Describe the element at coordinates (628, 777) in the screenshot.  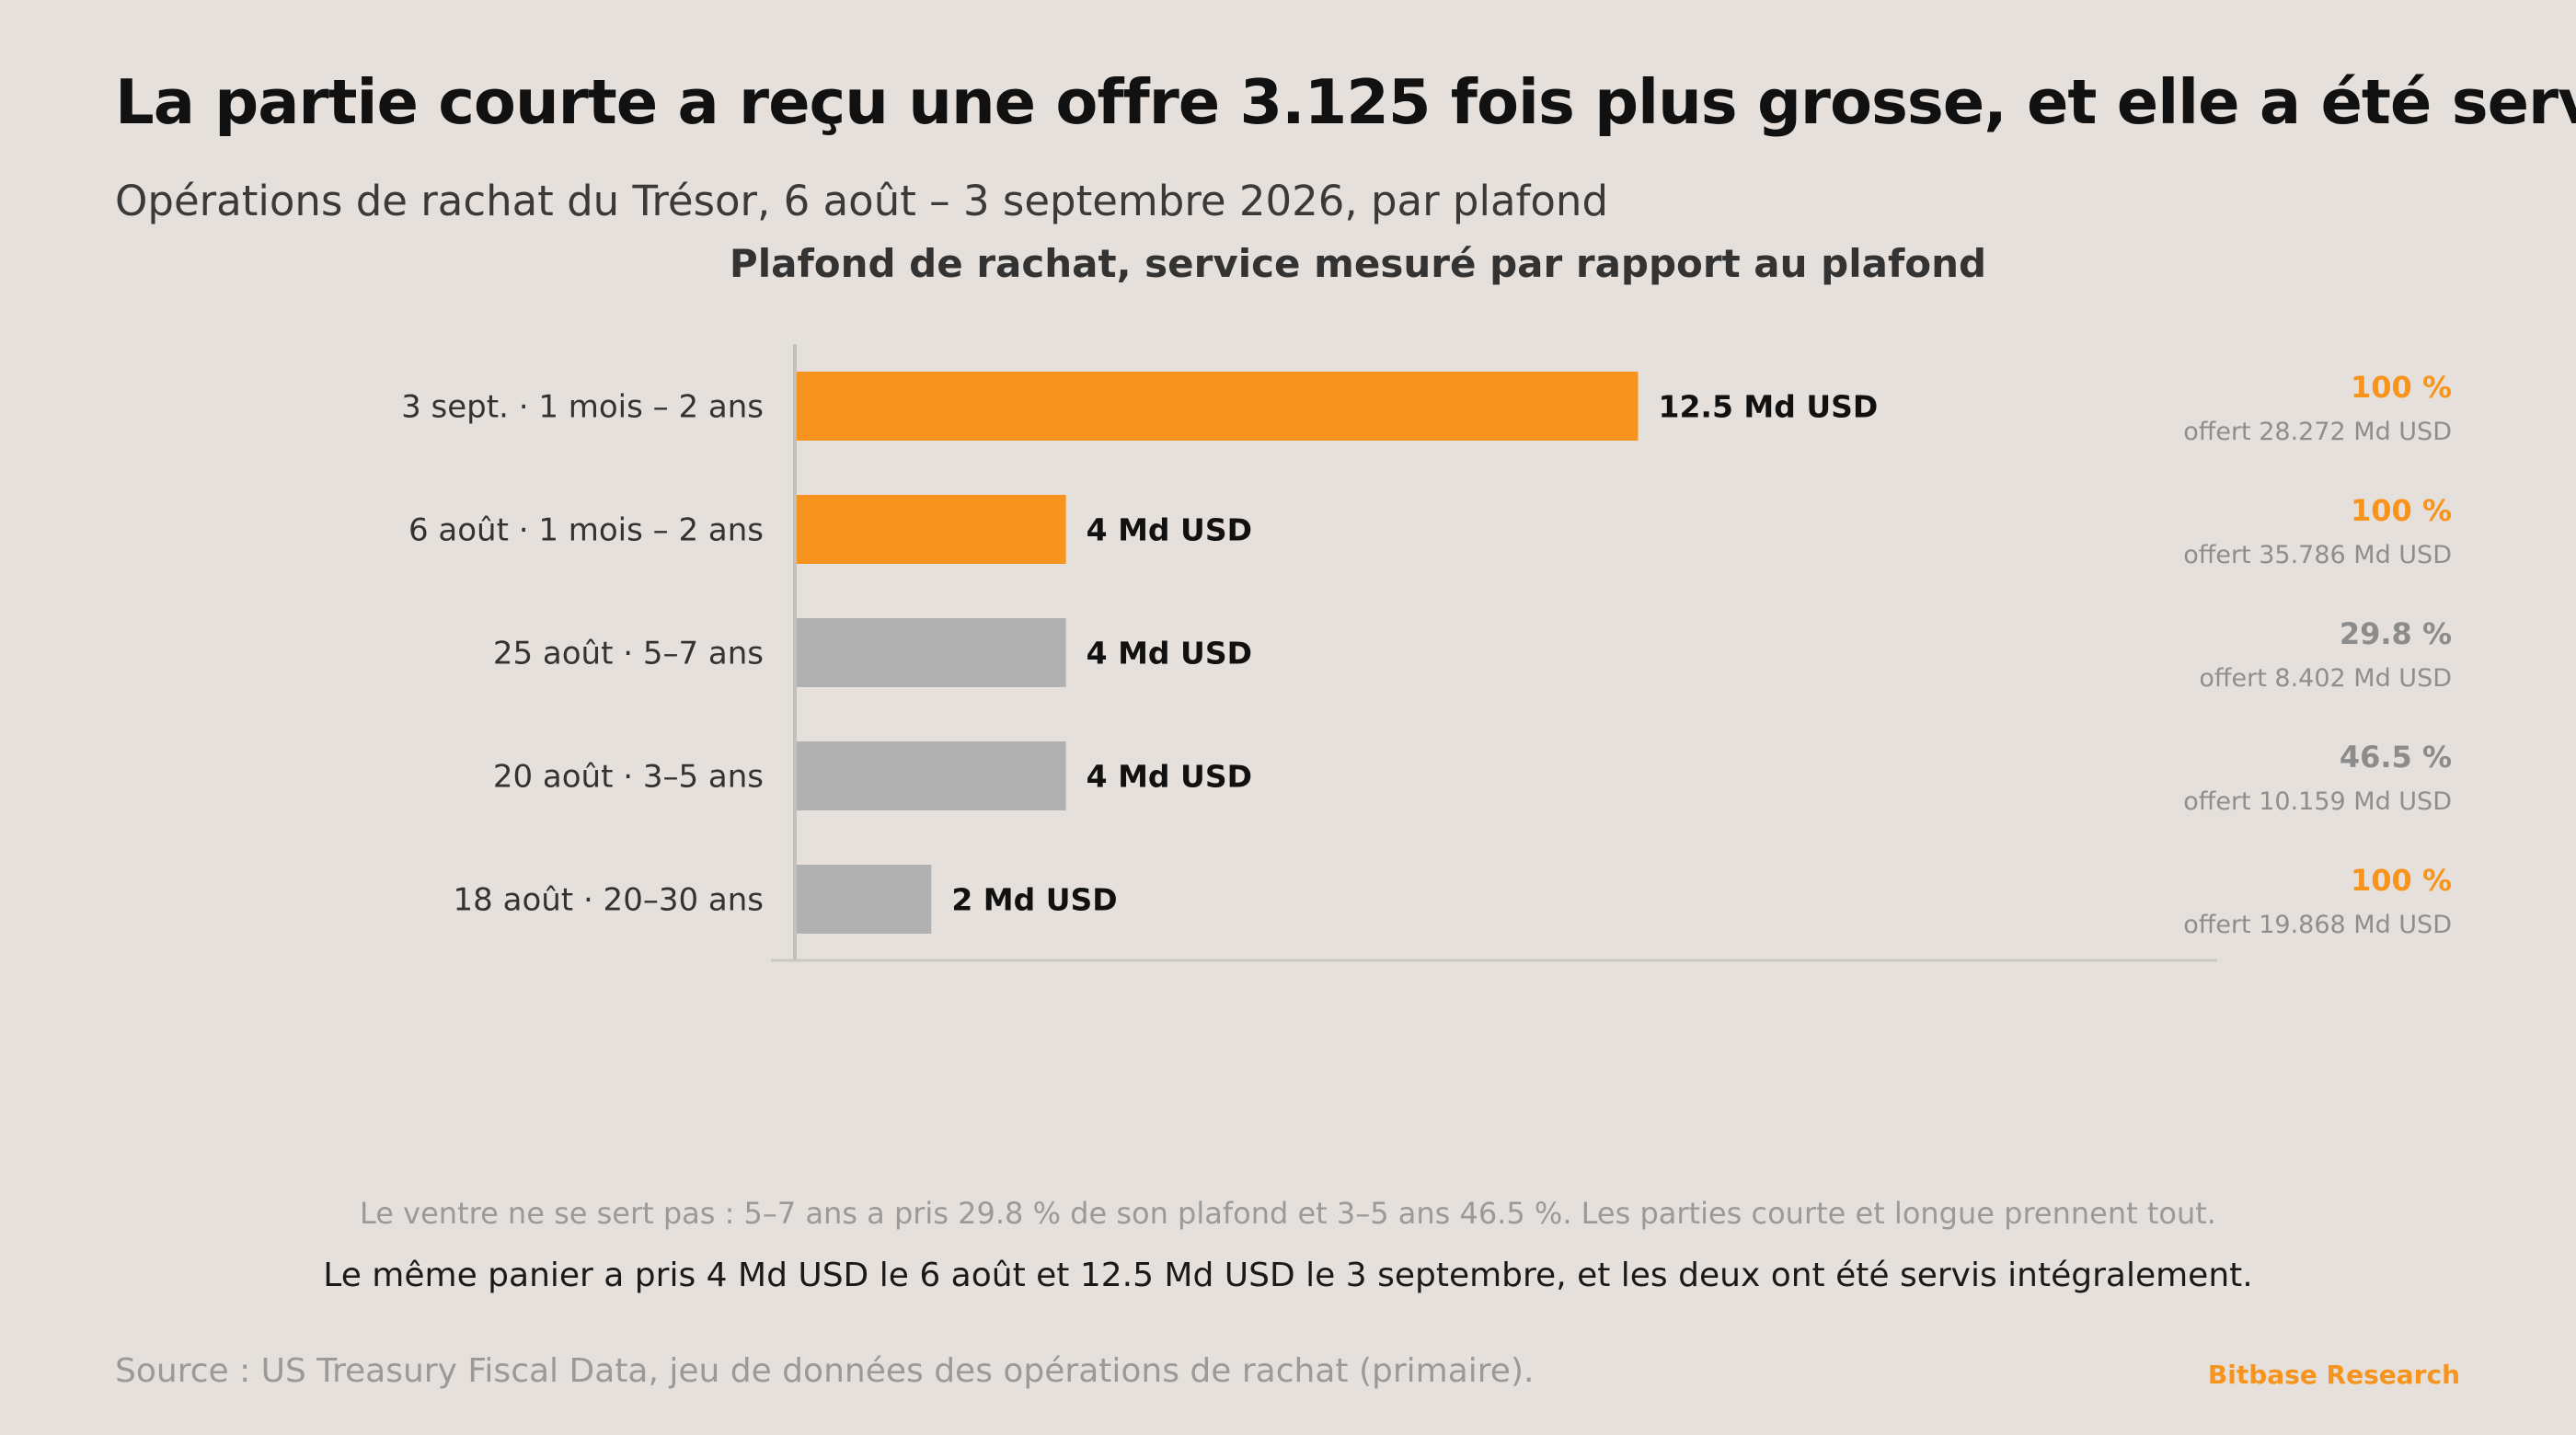
I see `category-label: 20 août · 3–5 ans` at that location.